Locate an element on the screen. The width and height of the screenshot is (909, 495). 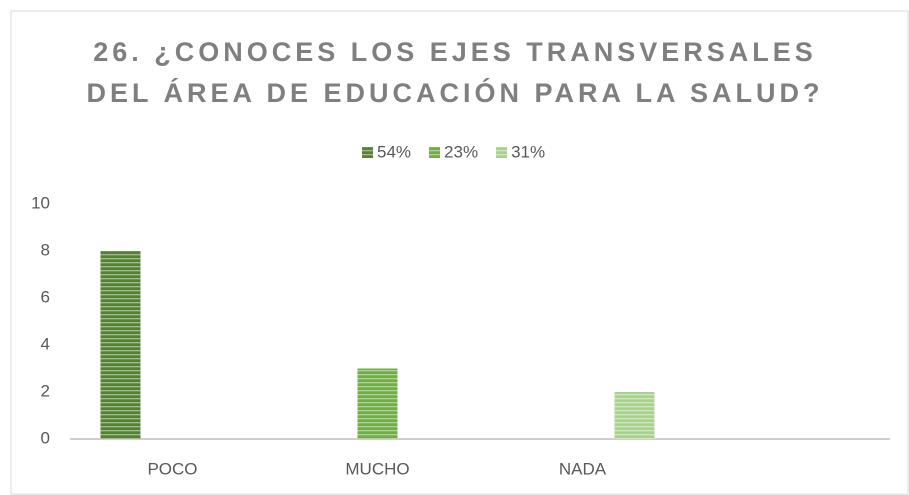
y-tick-label: 0 is located at coordinates (45, 437).